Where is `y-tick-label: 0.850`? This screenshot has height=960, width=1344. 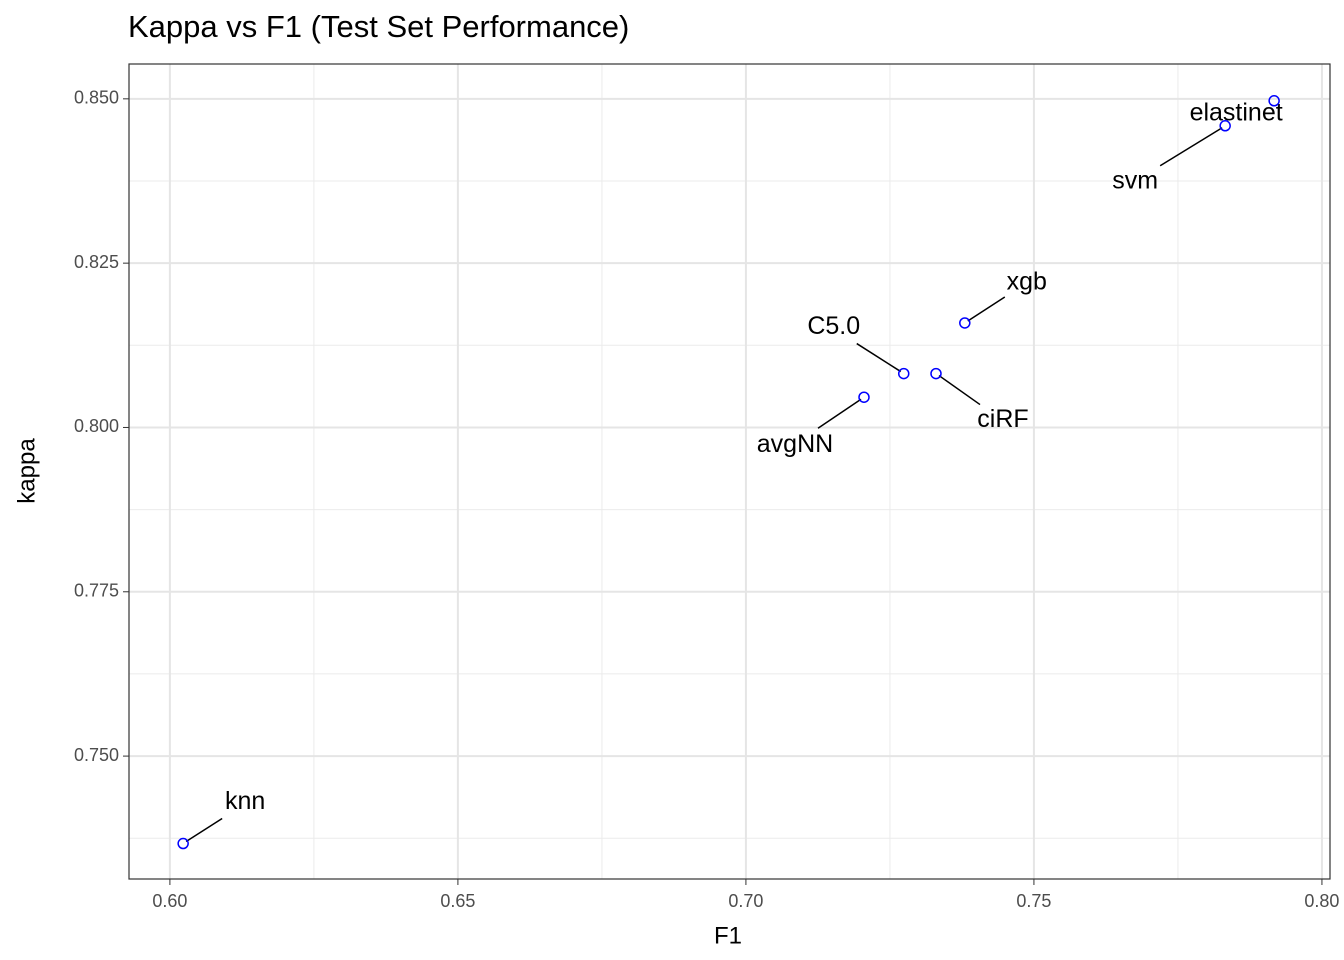
y-tick-label: 0.850 is located at coordinates (96, 98).